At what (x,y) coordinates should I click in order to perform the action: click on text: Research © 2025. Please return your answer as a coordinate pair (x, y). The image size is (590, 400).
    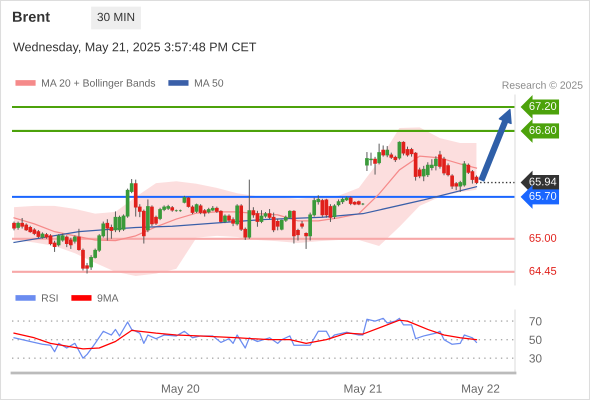
    Looking at the image, I should click on (542, 85).